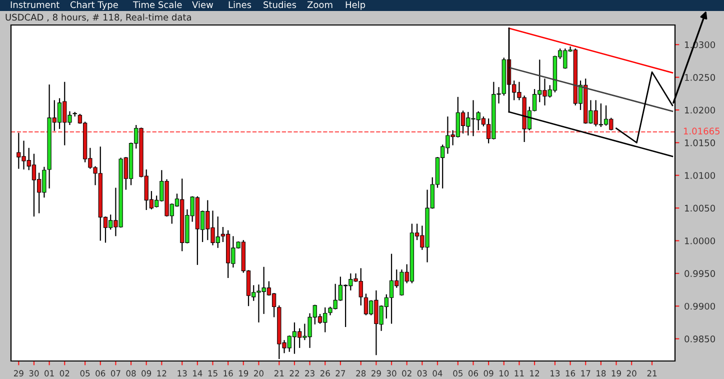 This screenshot has width=724, height=379. Describe the element at coordinates (700, 273) in the screenshot. I see `y-tick-label: 0.9950` at that location.